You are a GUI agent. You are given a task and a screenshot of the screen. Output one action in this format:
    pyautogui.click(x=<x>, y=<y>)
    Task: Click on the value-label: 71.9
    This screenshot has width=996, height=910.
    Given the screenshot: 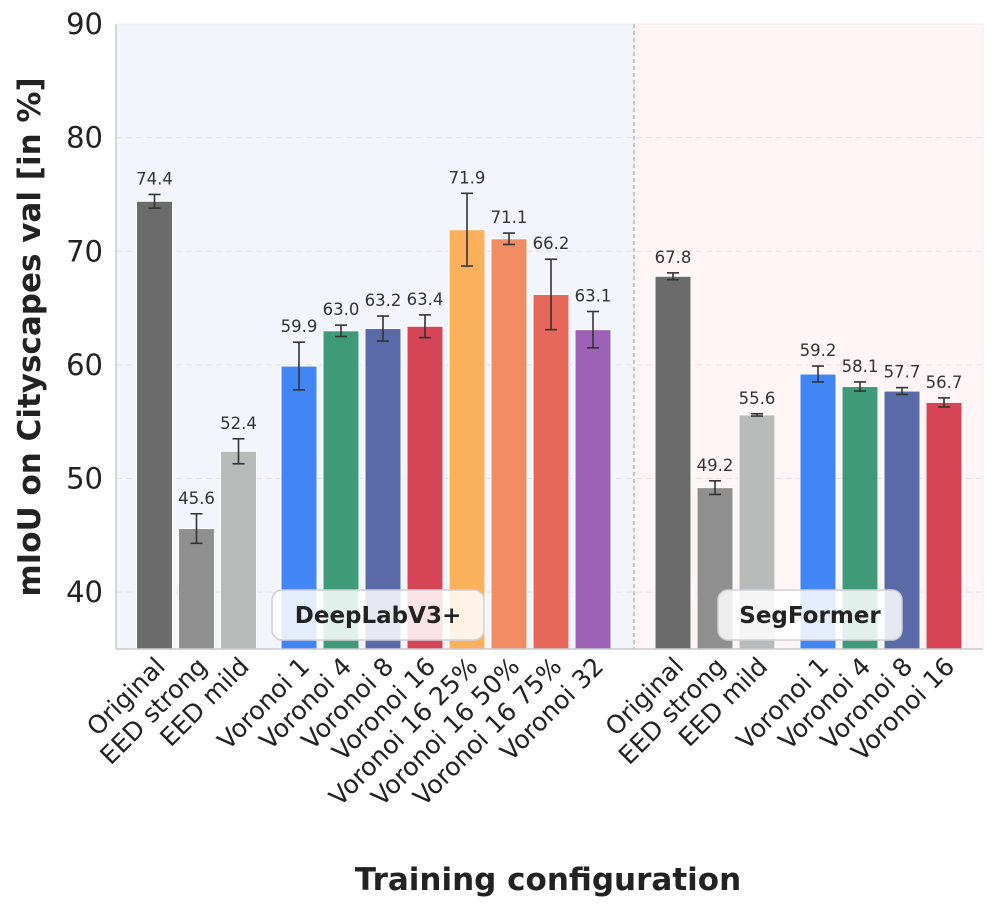 What is the action you would take?
    pyautogui.click(x=467, y=177)
    